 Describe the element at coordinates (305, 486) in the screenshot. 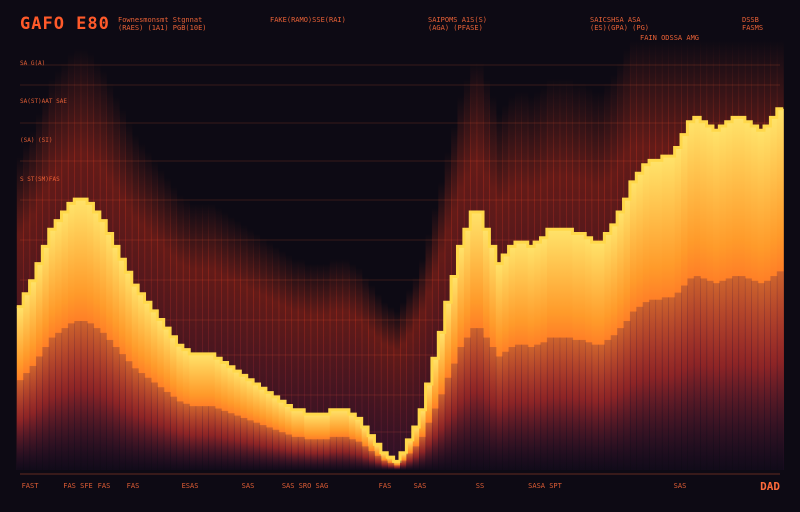

I see `x-tick-label: SAS SRO SAG` at that location.